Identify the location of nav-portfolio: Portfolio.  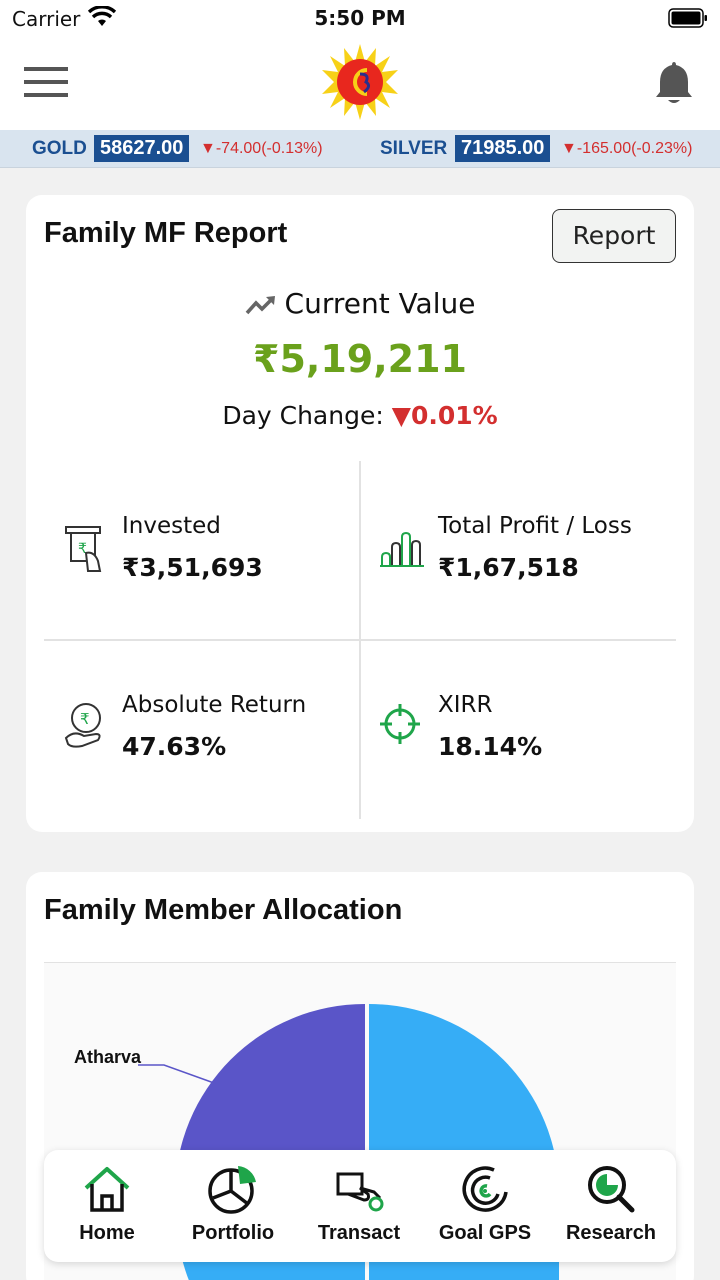
(233, 1206).